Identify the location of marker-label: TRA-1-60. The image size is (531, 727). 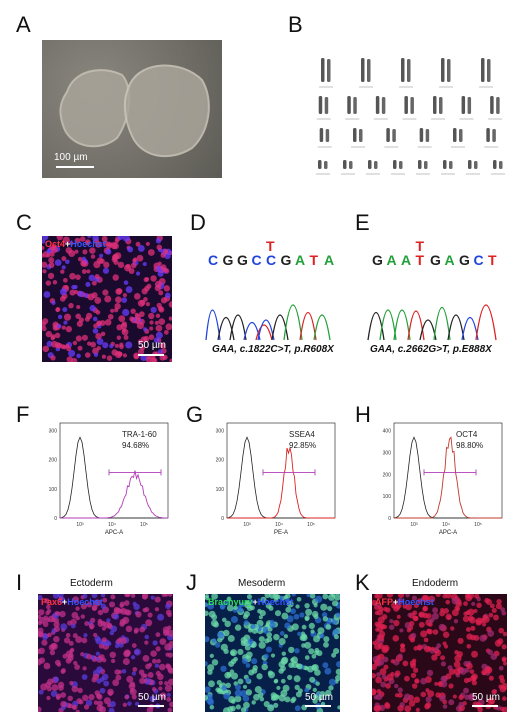
(139, 434).